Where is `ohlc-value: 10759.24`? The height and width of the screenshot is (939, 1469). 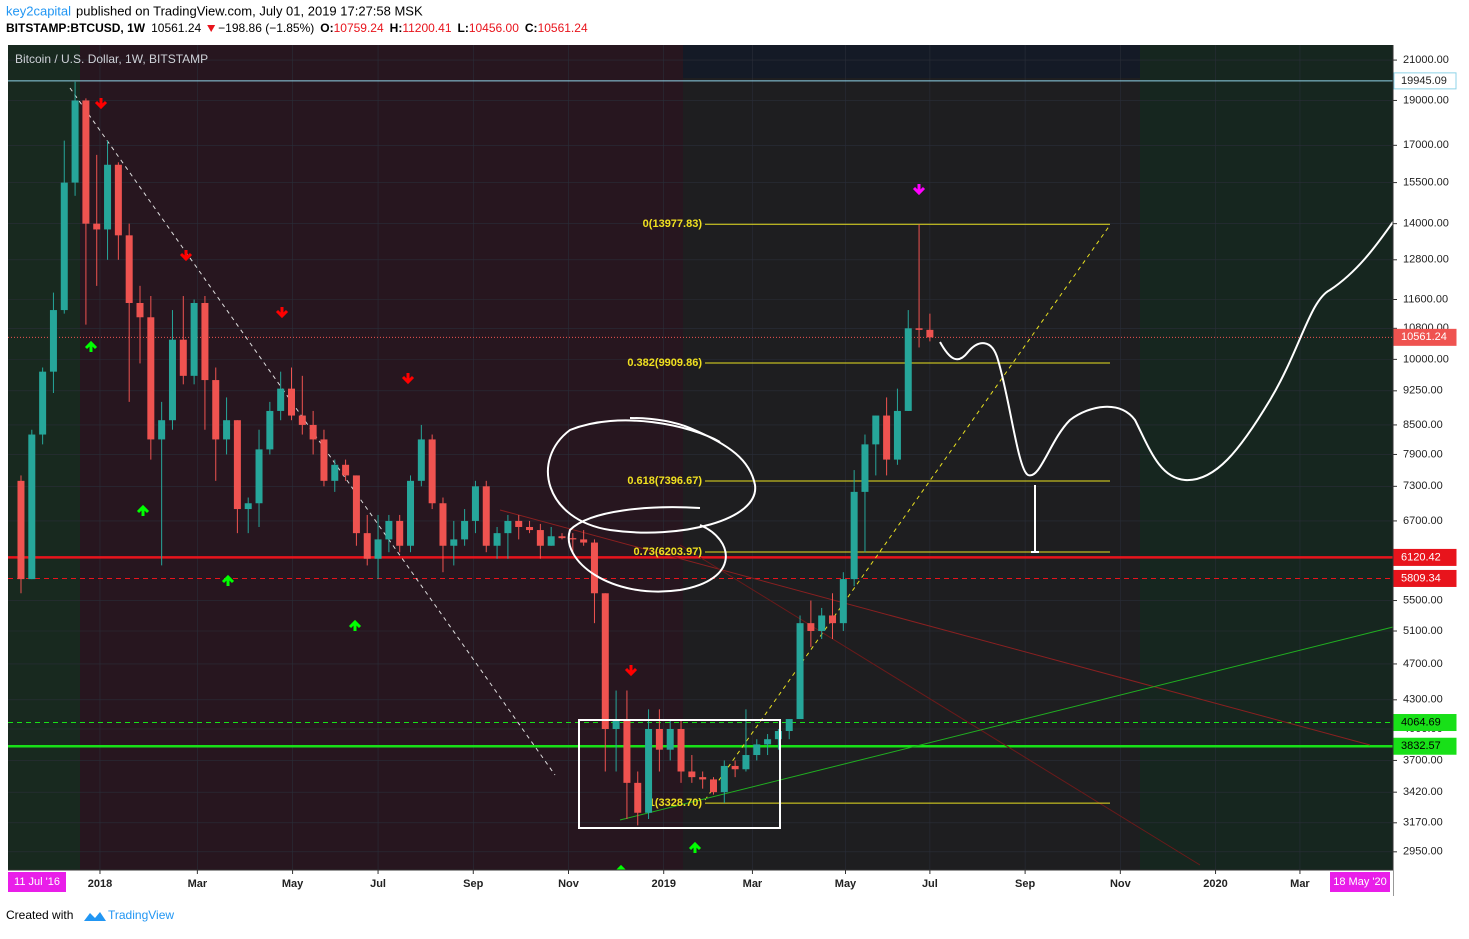 ohlc-value: 10759.24 is located at coordinates (359, 28).